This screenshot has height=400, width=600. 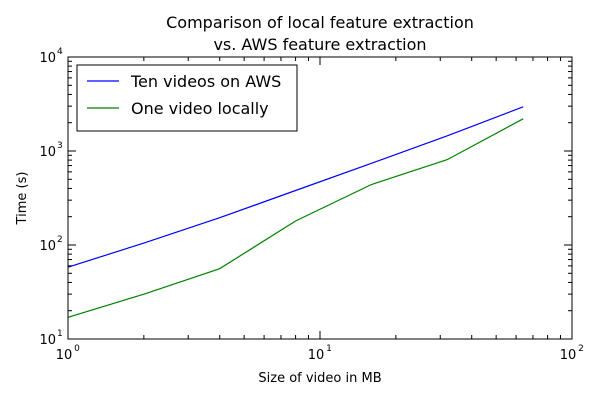 What do you see at coordinates (60, 146) in the screenshot?
I see `y-tick-exponent: 3` at bounding box center [60, 146].